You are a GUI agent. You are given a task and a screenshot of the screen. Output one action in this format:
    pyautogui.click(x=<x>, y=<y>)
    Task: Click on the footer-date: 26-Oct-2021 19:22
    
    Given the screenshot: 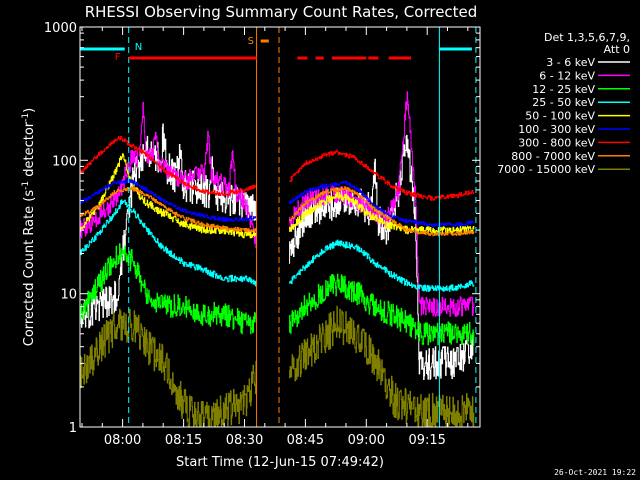 What is the action you would take?
    pyautogui.click(x=595, y=472)
    